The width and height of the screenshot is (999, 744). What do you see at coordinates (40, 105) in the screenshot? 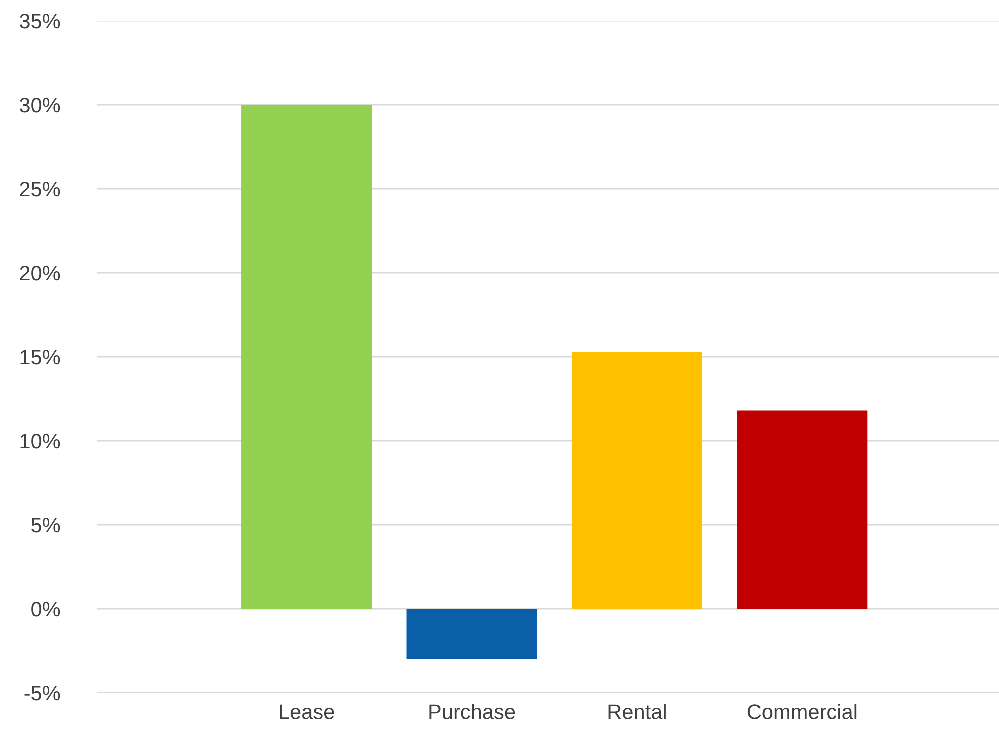
I see `y-tick-label: 30%` at bounding box center [40, 105].